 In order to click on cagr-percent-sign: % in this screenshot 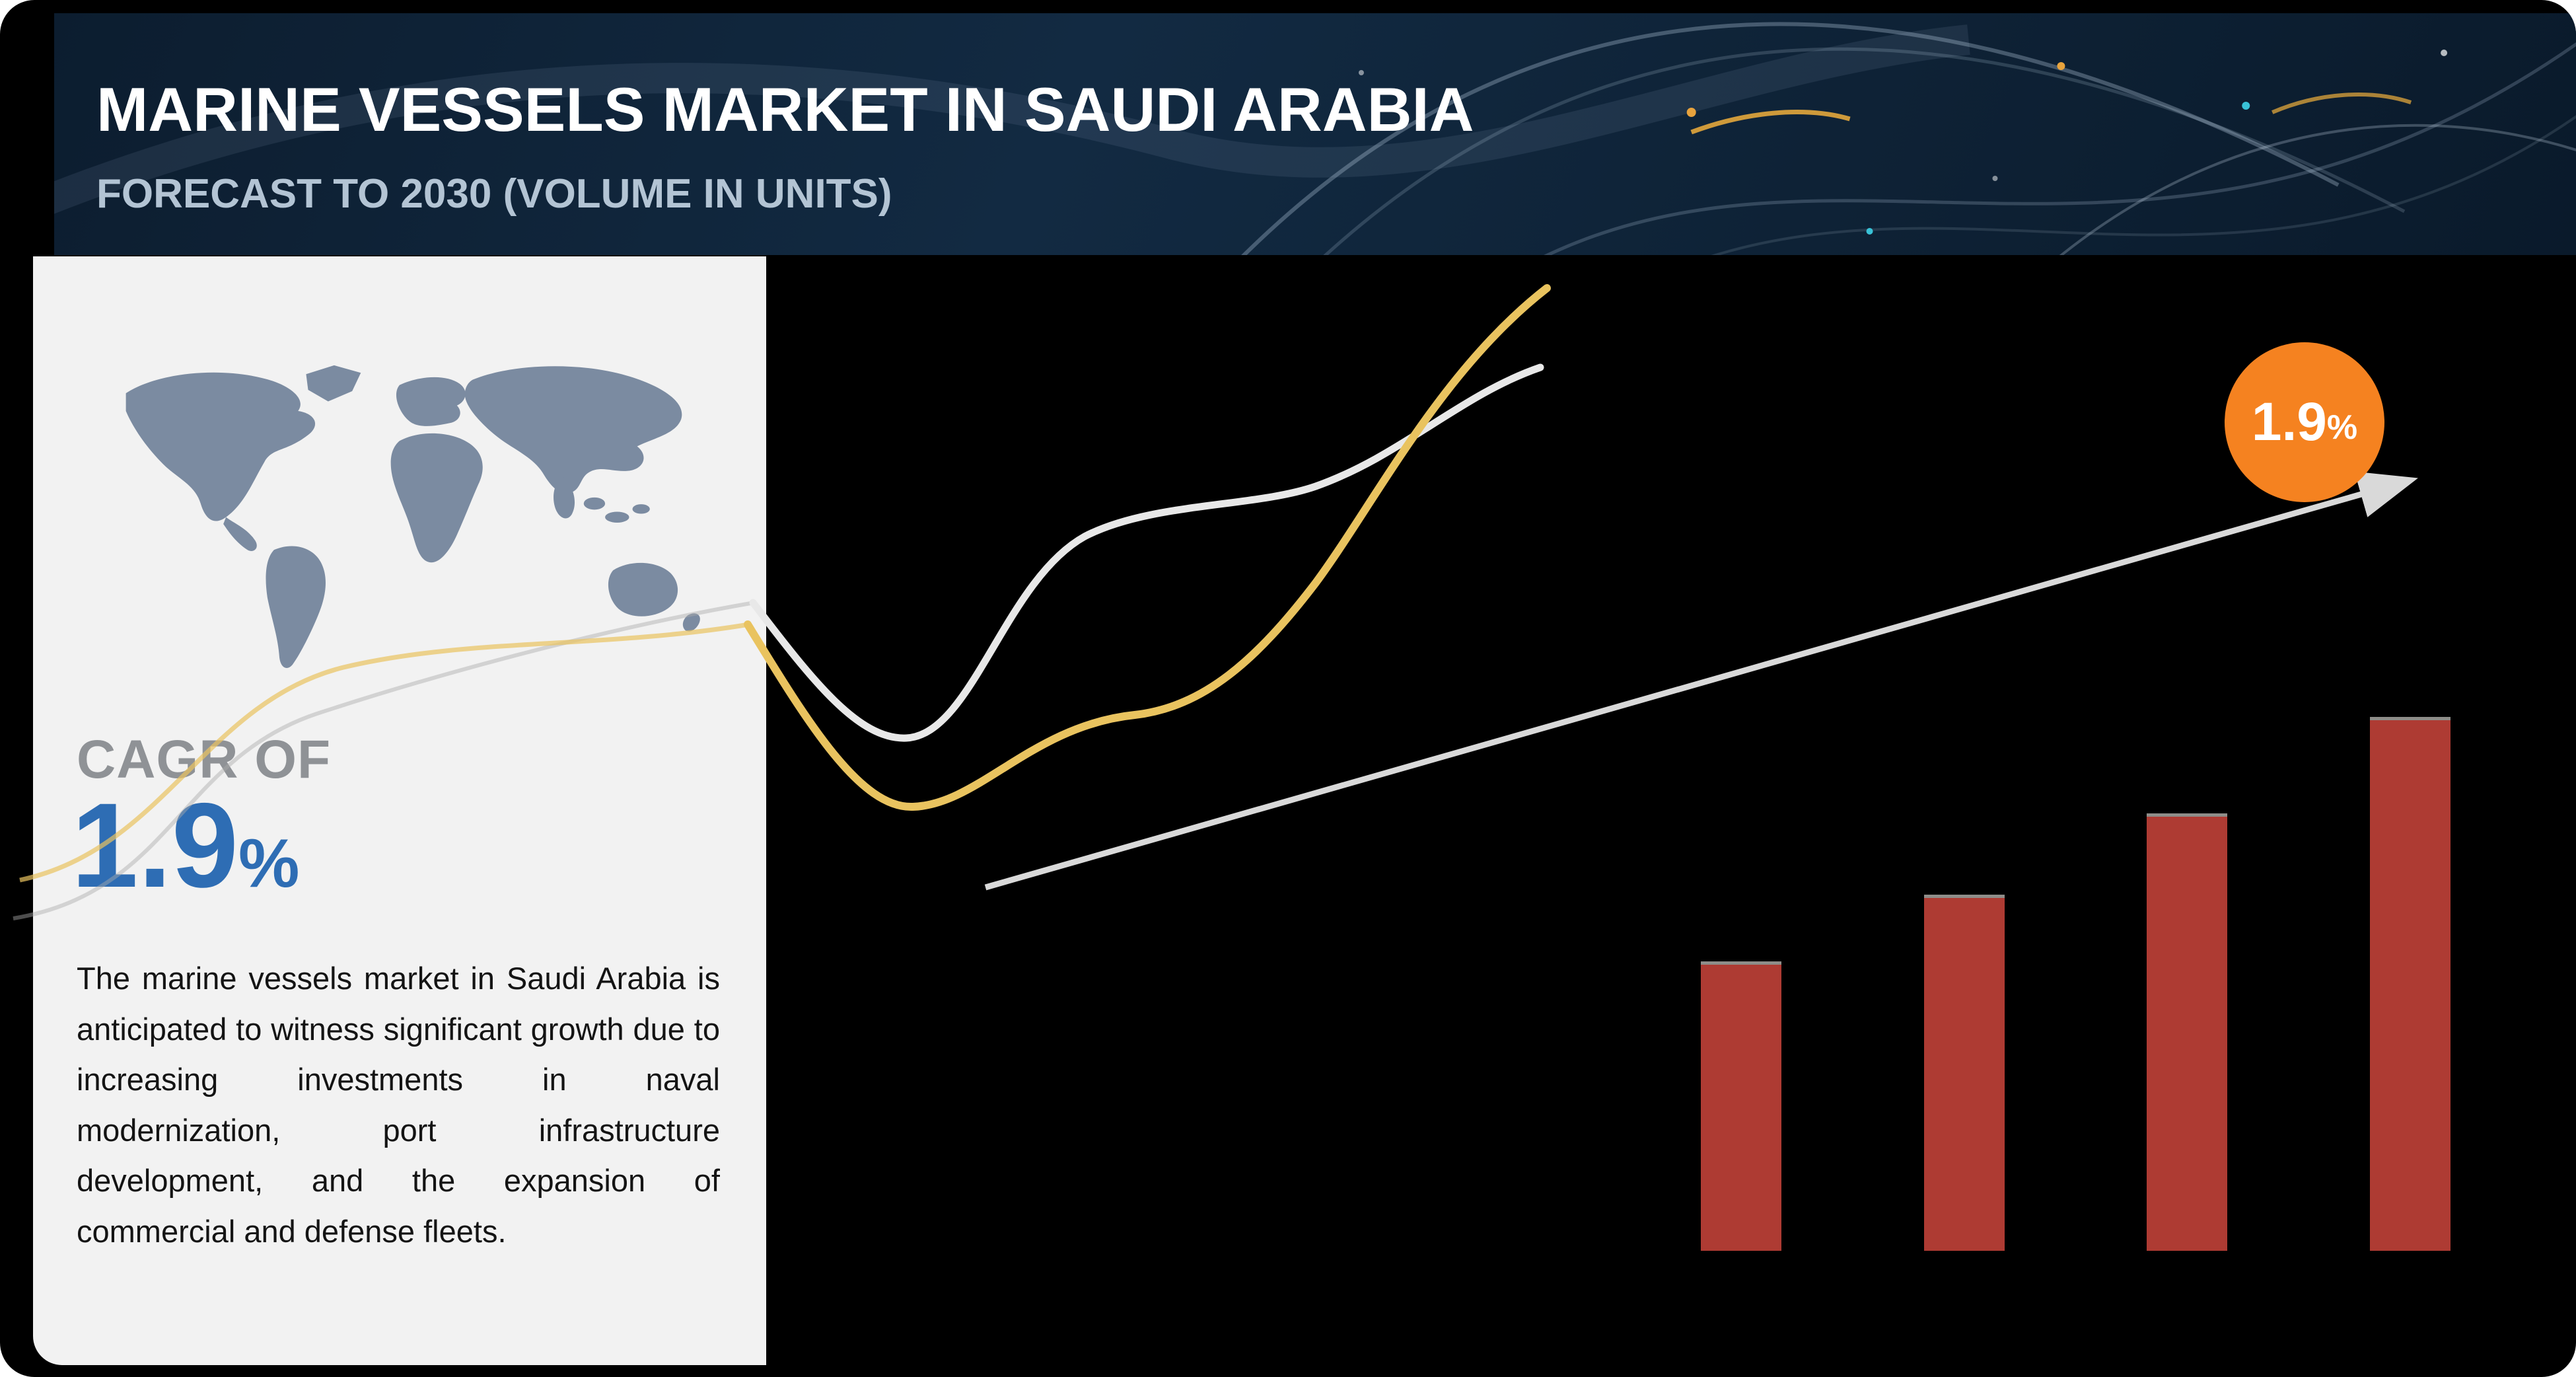, I will do `click(269, 863)`.